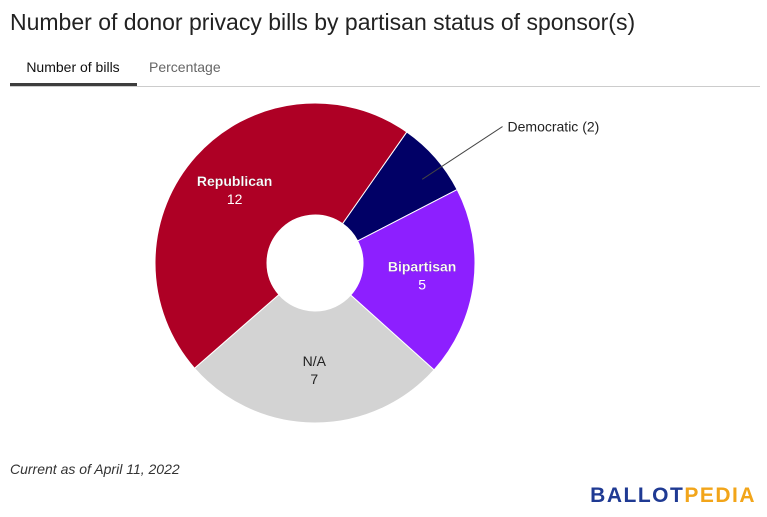  What do you see at coordinates (413, 279) in the screenshot?
I see `slice-bipartisan` at bounding box center [413, 279].